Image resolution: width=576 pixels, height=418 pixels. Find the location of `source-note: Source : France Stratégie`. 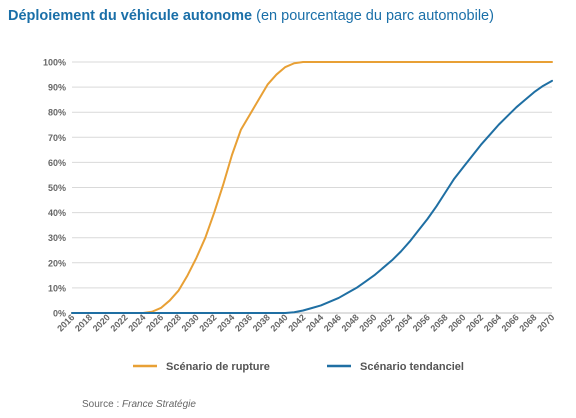

source-note: Source : France Stratégie is located at coordinates (139, 404).